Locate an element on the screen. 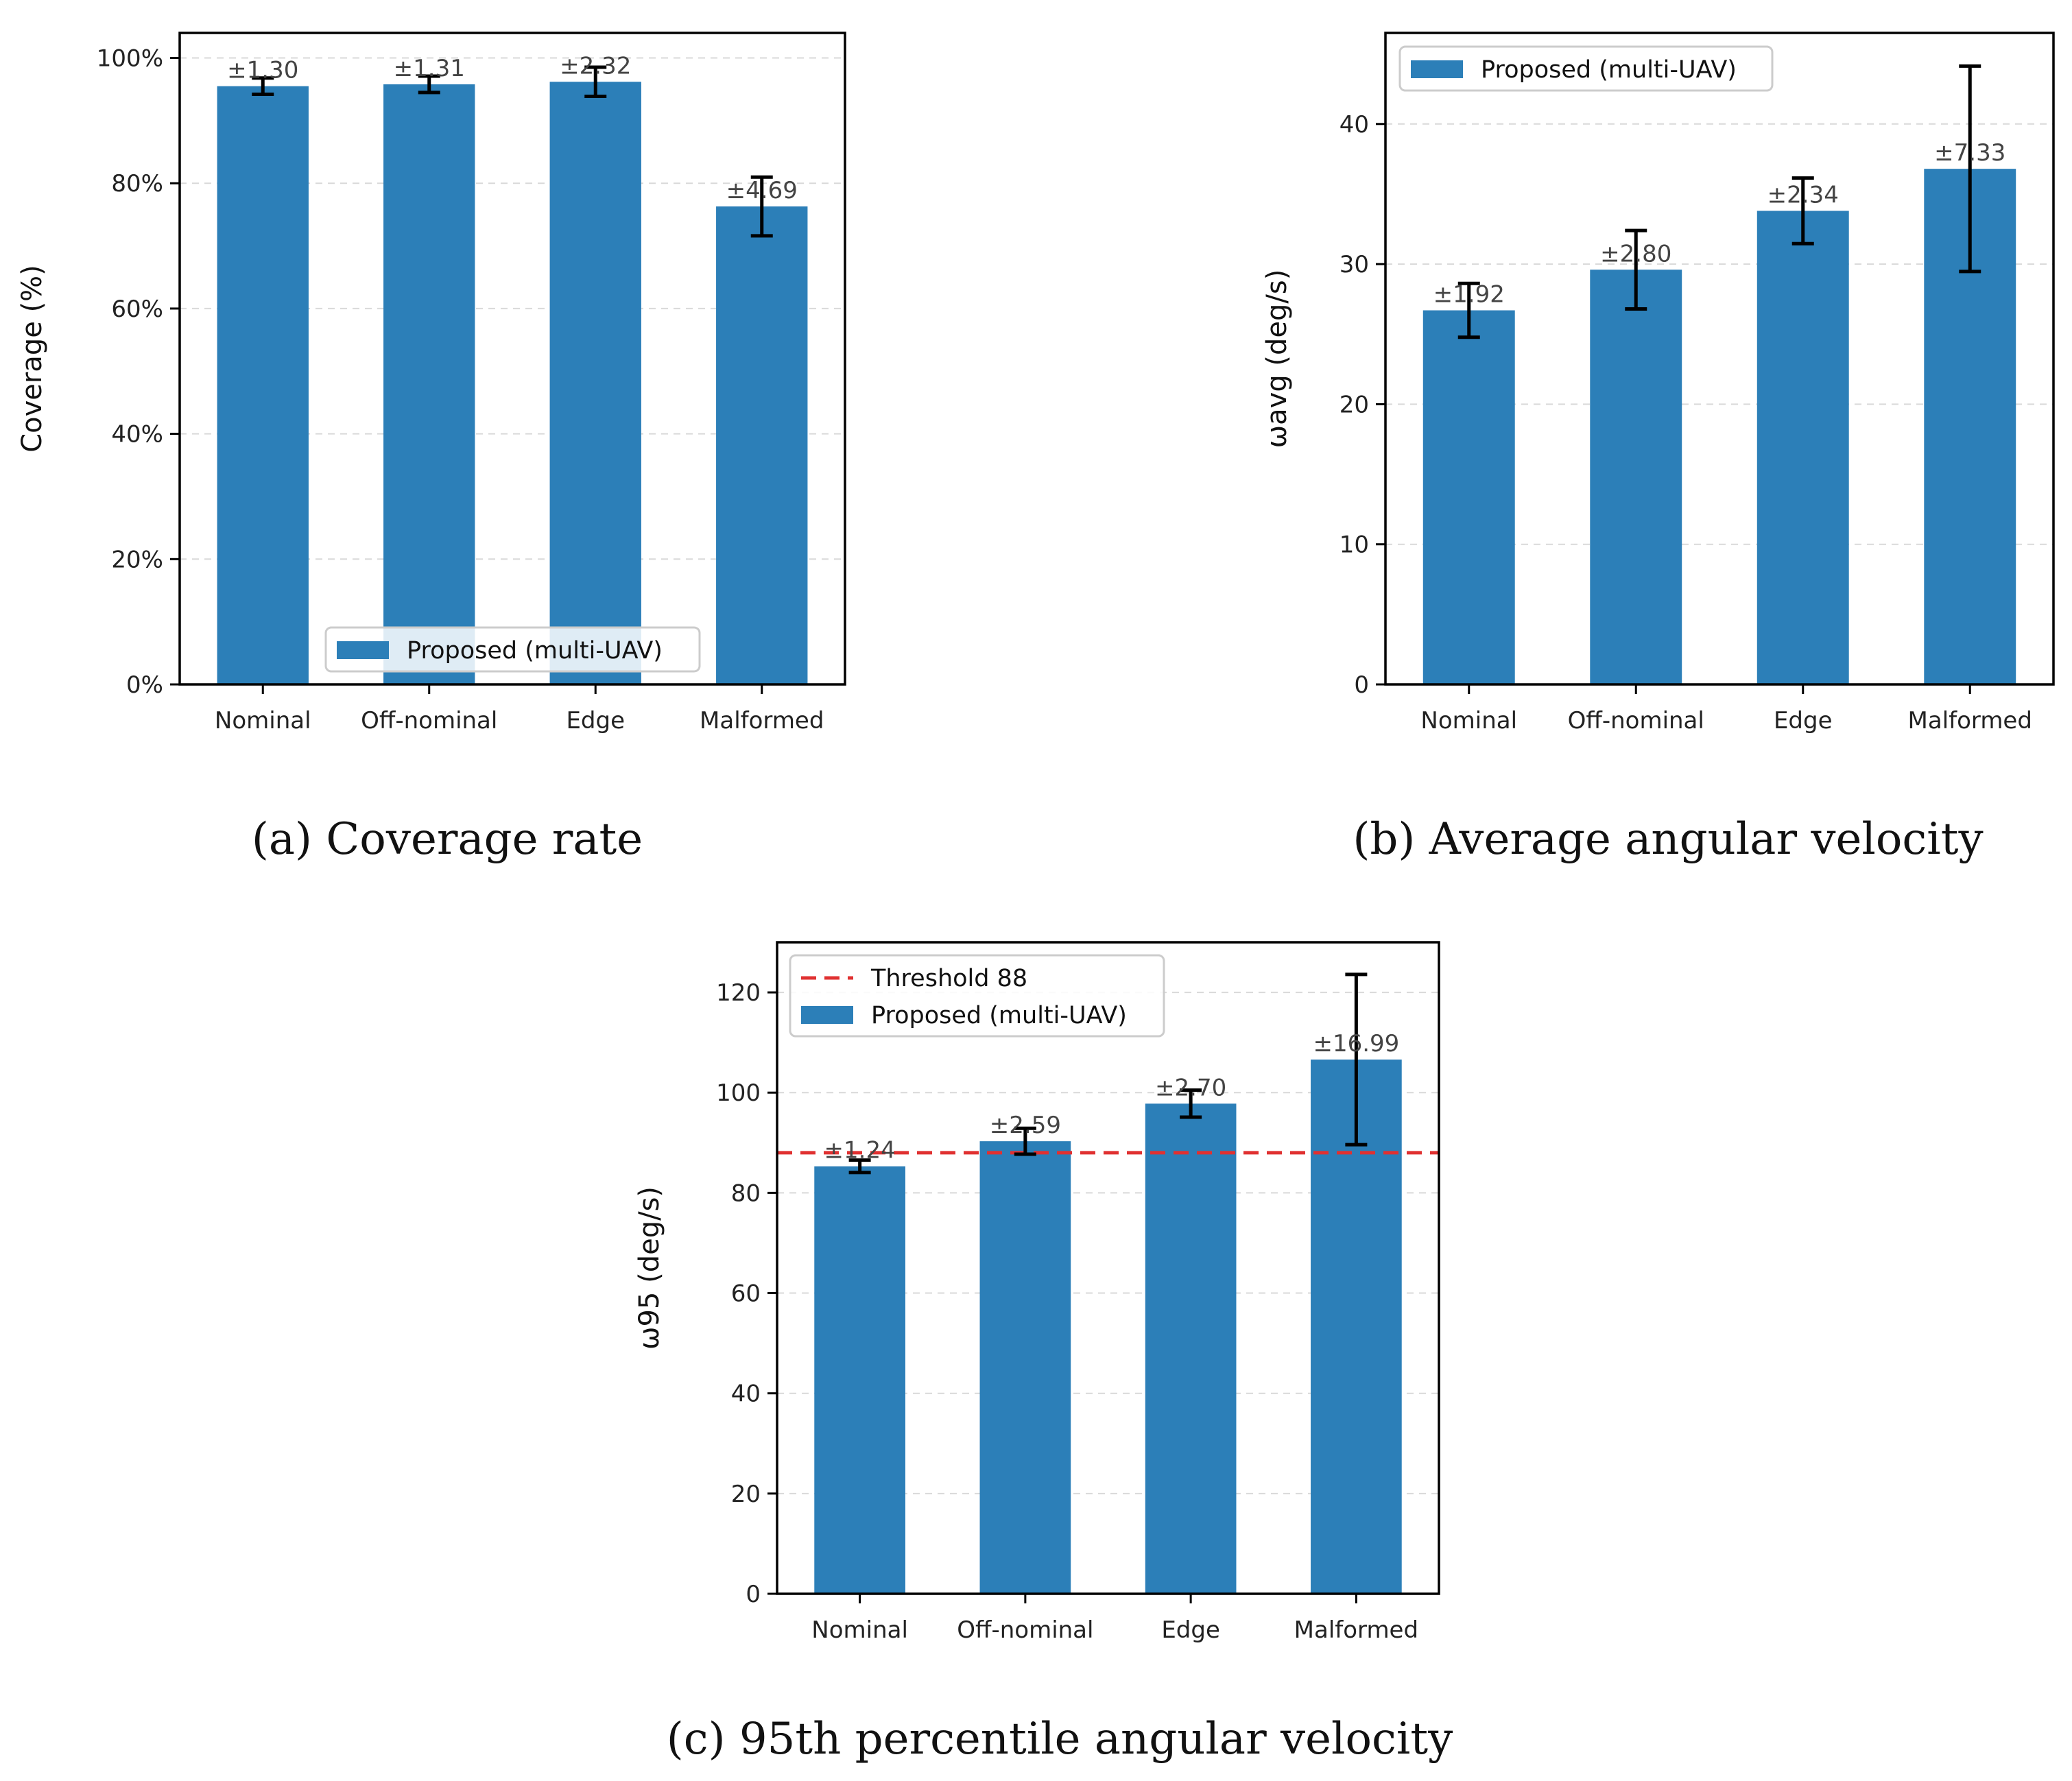 This screenshot has height=1781, width=2072. y-tick-label: 60% is located at coordinates (137, 309).